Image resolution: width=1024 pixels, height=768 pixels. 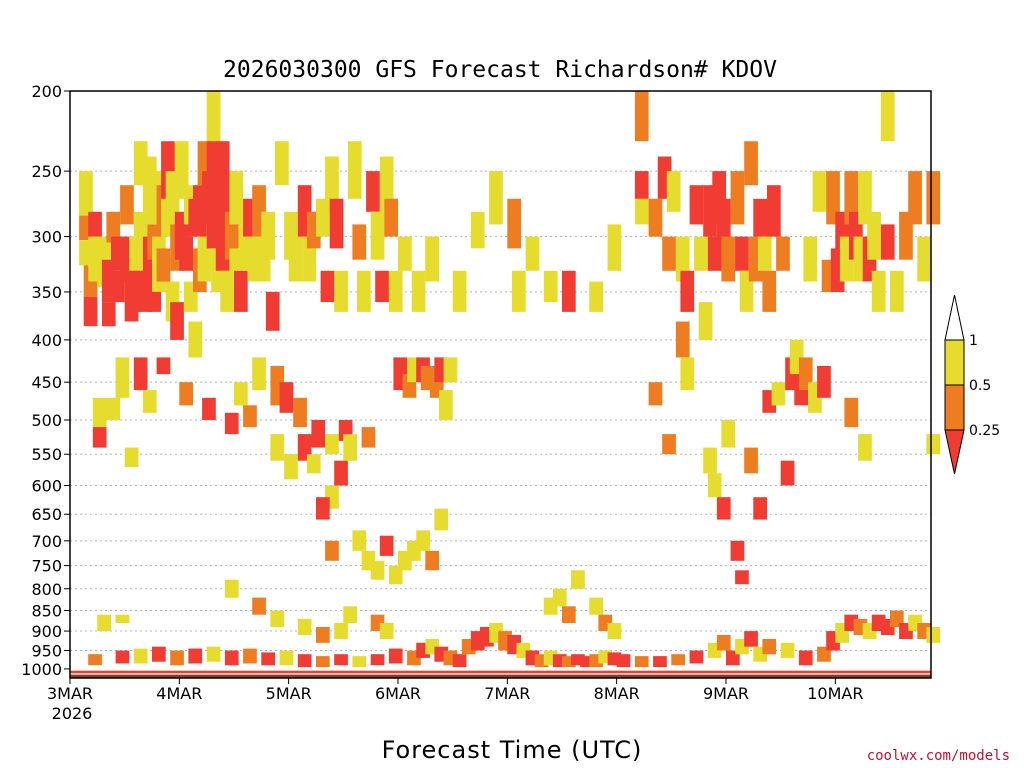 I want to click on y-tick-label: 300, so click(x=46, y=237).